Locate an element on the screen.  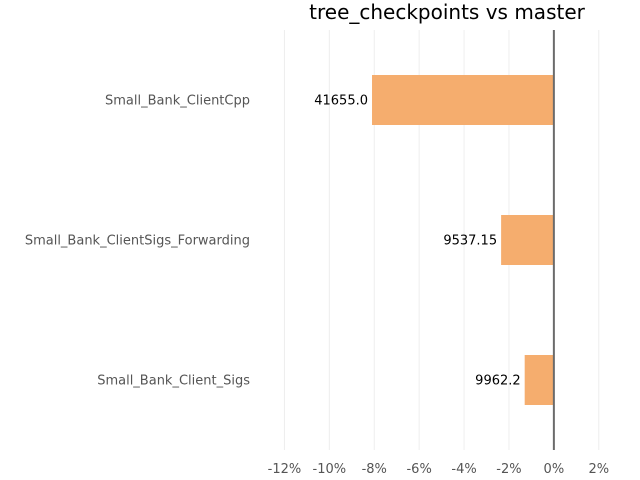
x-tick-labels: -12% -10% -8% -6% -4% -2% 0% 2% is located at coordinates (438, 469).